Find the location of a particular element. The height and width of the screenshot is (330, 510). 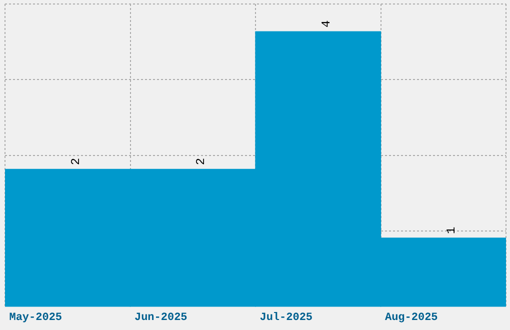

x-tick-label: Jul-2025 is located at coordinates (286, 318).